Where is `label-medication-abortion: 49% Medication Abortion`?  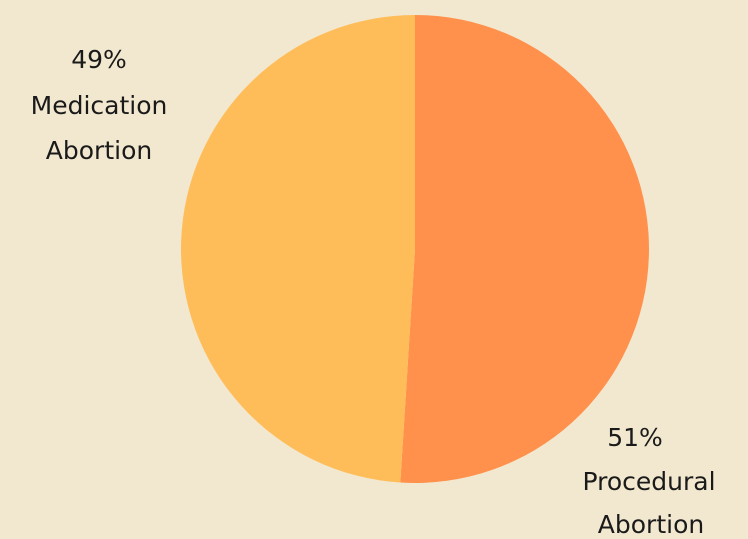 label-medication-abortion: 49% Medication Abortion is located at coordinates (99, 105).